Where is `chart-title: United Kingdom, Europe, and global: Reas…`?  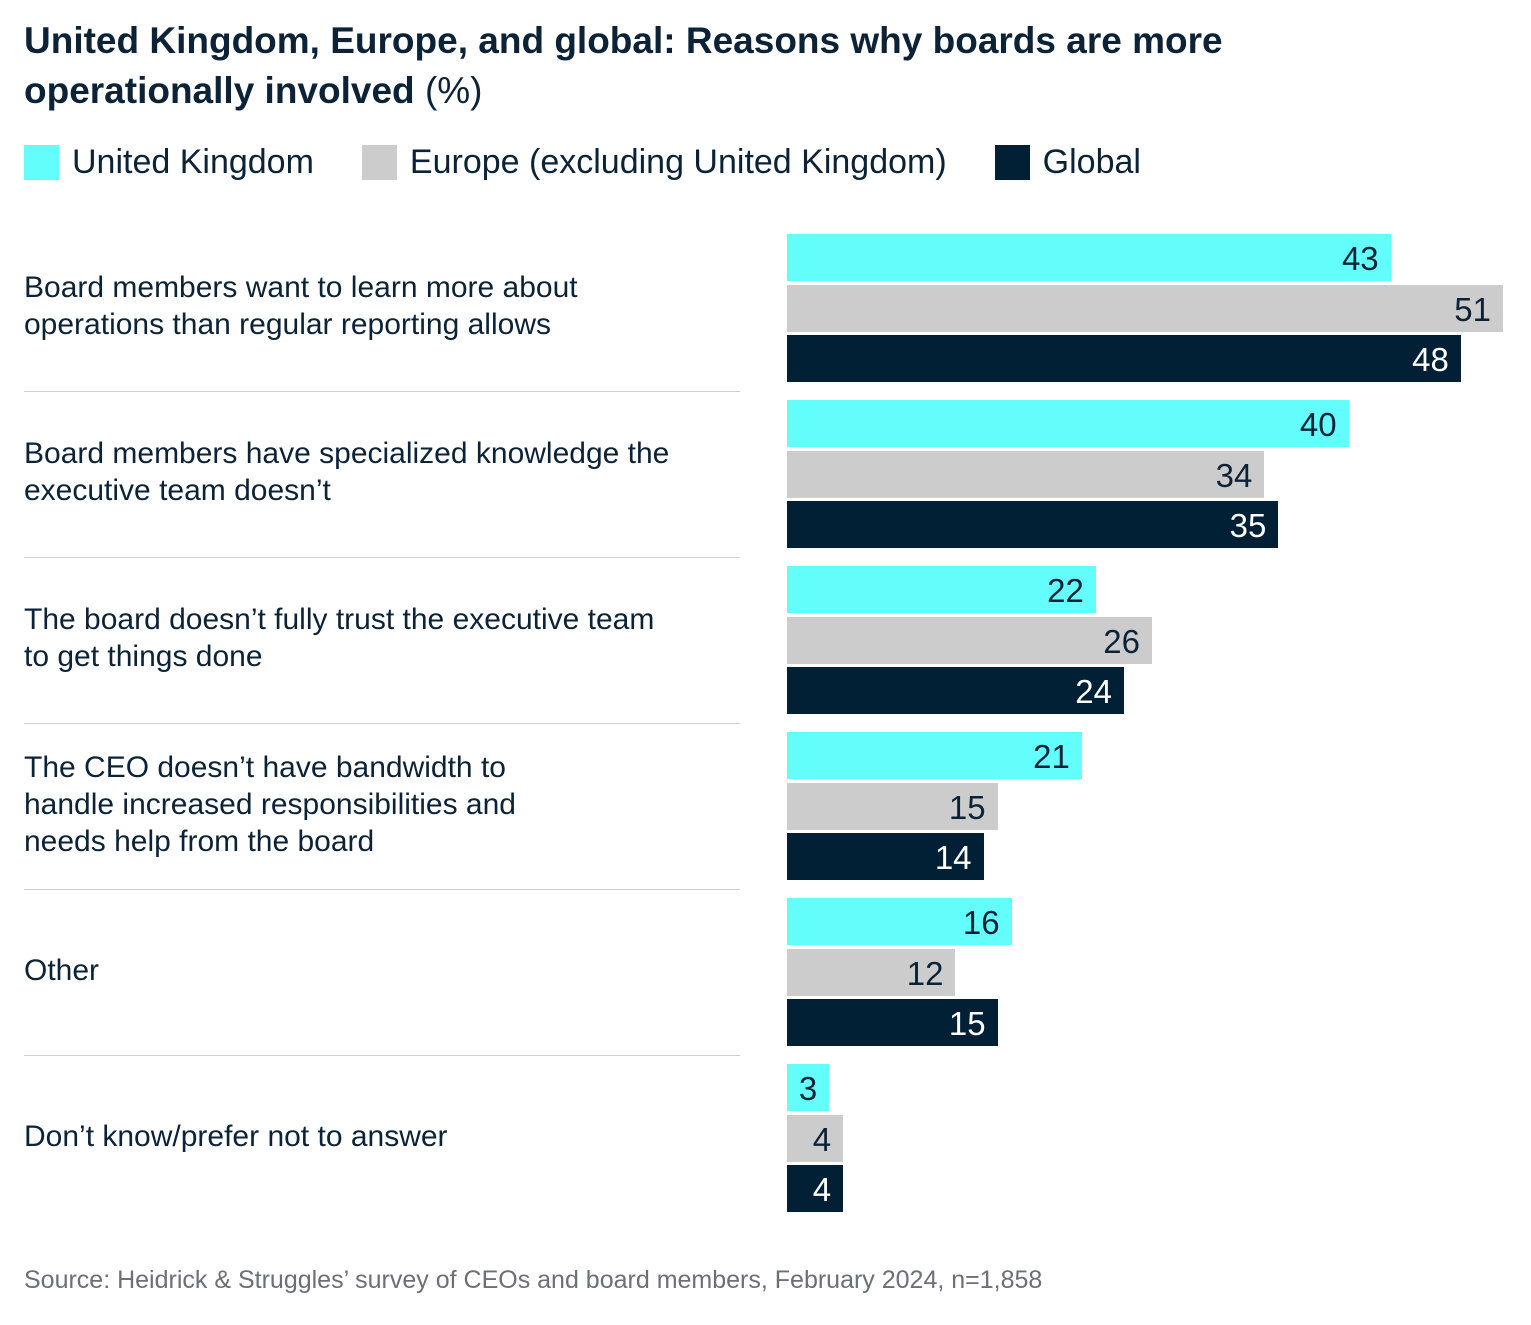
chart-title: United Kingdom, Europe, and global: Reas… is located at coordinates (724, 66).